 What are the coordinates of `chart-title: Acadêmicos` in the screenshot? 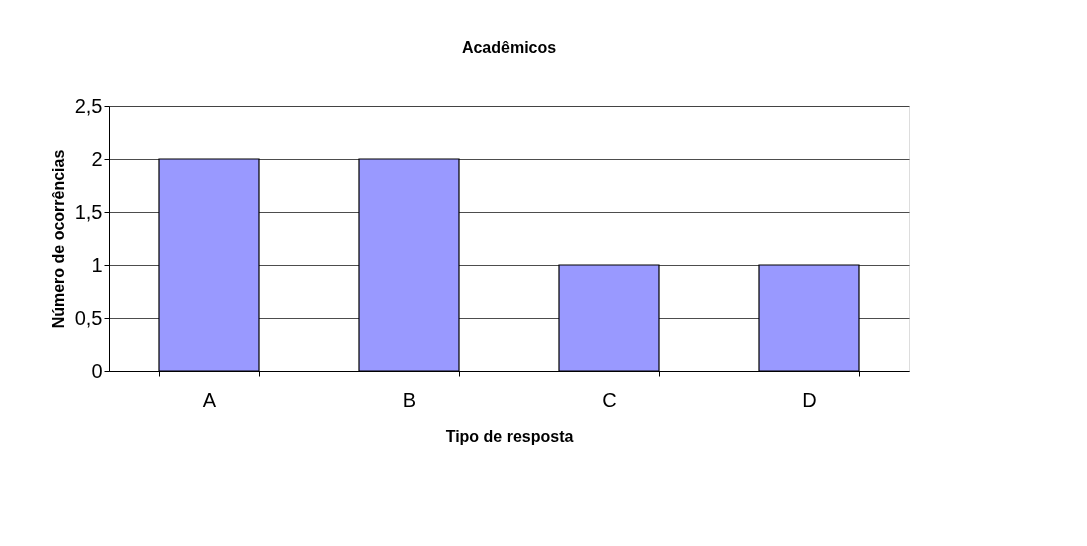 It's located at (509, 47).